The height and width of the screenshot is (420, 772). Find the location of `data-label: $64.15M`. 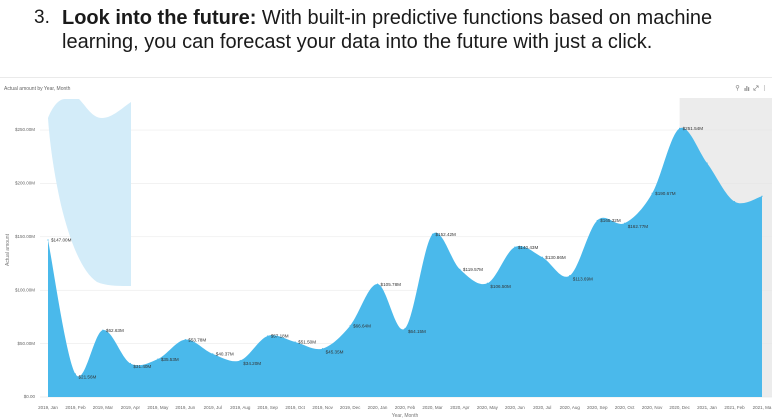

data-label: $64.15M is located at coordinates (417, 331).